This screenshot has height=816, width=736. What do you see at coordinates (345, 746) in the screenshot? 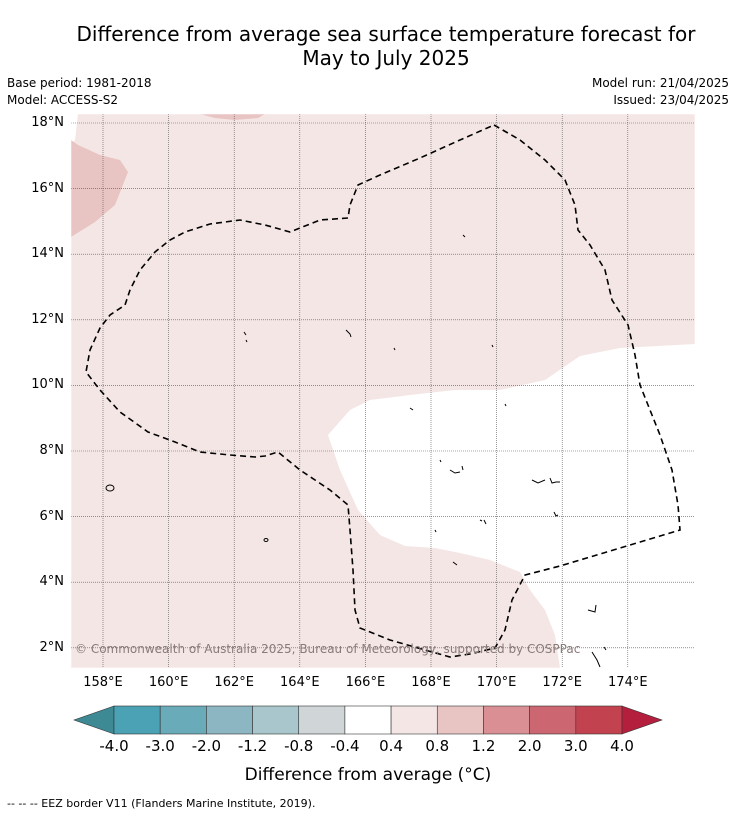
I see `colorbar-tick: -0.4` at bounding box center [345, 746].